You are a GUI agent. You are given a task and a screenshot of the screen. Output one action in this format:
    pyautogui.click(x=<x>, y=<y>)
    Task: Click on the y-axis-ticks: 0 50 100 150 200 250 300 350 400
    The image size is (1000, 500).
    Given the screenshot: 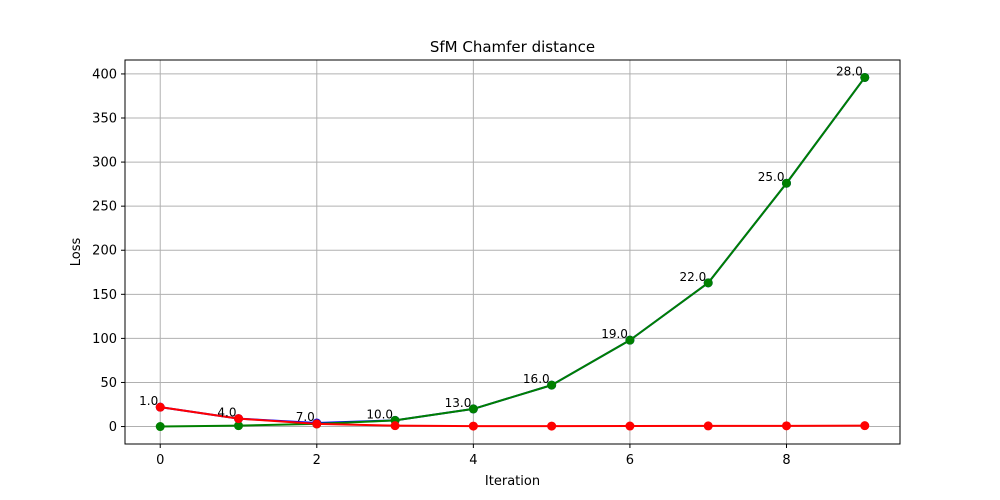 What is the action you would take?
    pyautogui.click(x=108, y=251)
    